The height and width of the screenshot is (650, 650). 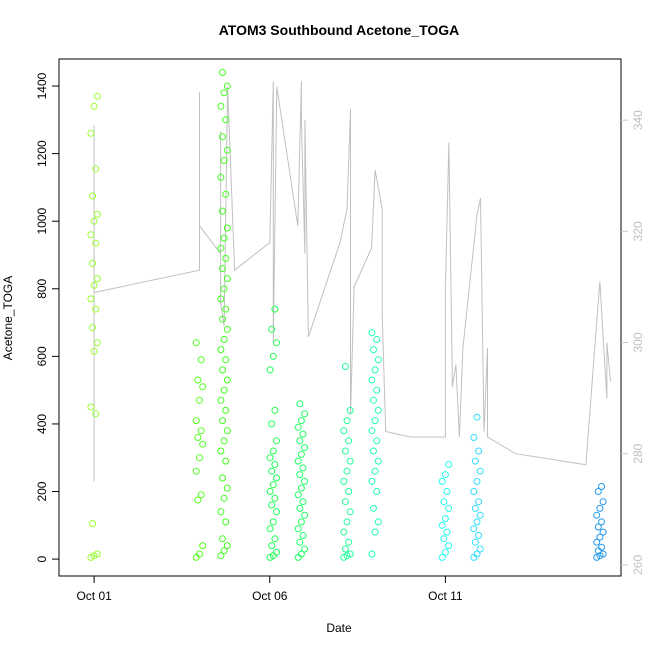 I want to click on x-axis-title: Date, so click(x=339, y=628).